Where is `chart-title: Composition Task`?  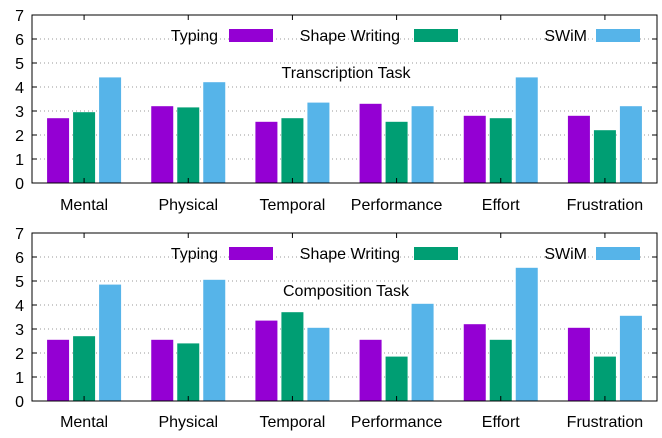 chart-title: Composition Task is located at coordinates (346, 291).